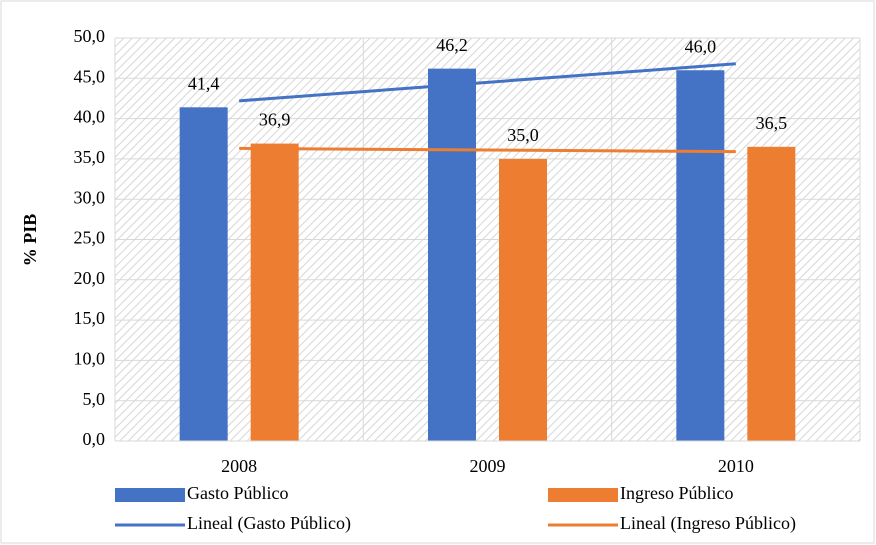 The image size is (876, 545). I want to click on data-label: 46,0, so click(701, 46).